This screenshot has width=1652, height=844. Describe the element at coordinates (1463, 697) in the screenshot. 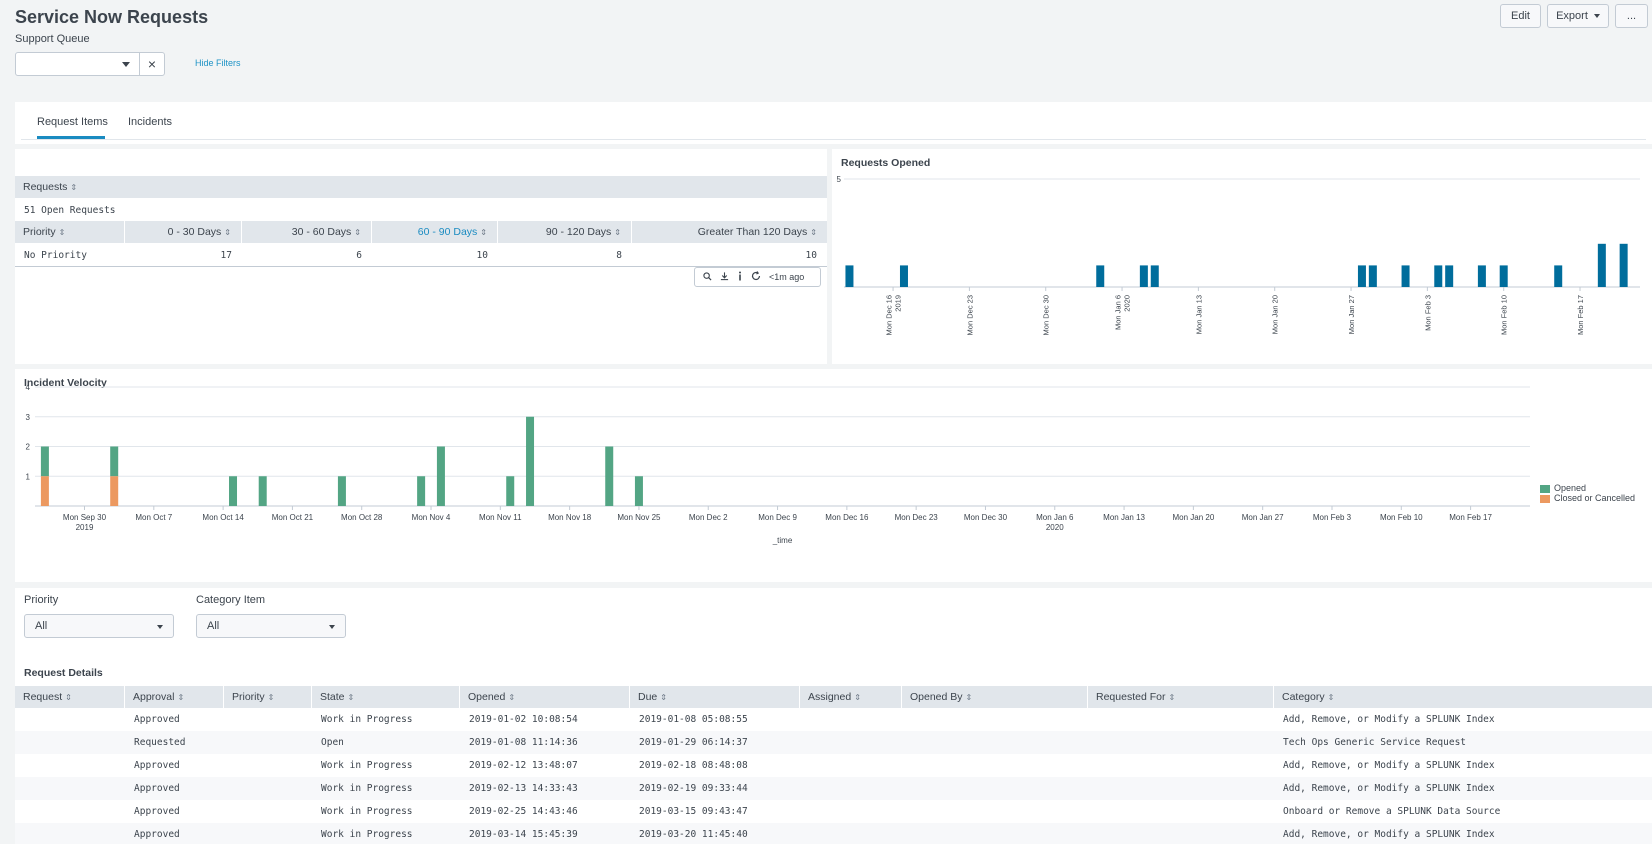

I see `col-category: Category ⇕` at that location.